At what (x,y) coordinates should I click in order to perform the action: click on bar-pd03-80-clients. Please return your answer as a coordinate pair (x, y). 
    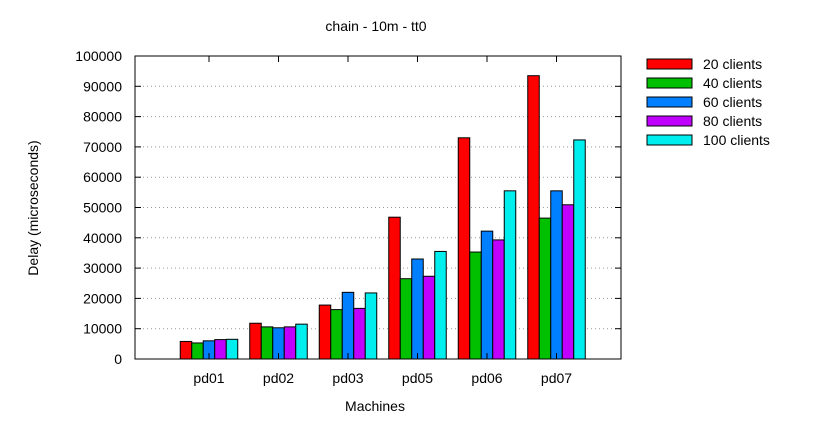
    Looking at the image, I should click on (359, 333).